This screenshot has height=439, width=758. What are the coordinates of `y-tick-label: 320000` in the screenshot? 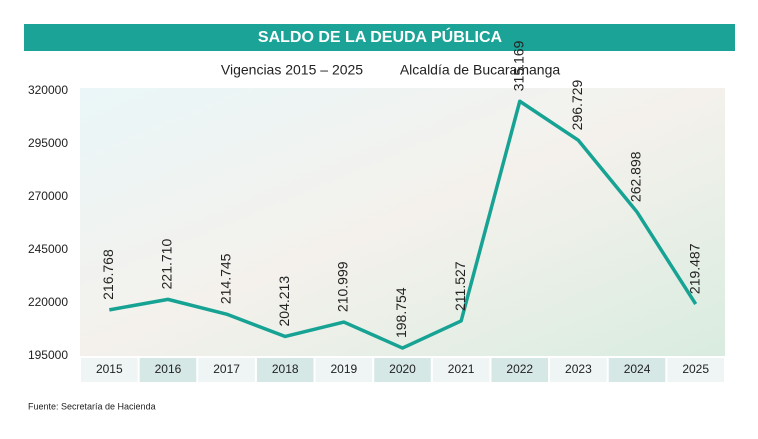 It's located at (48, 90).